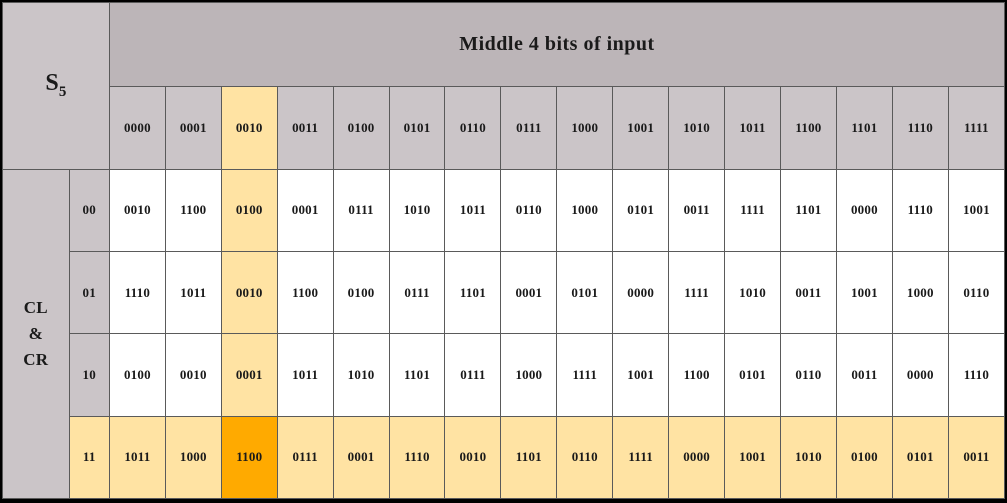 The width and height of the screenshot is (1007, 503). Describe the element at coordinates (864, 128) in the screenshot. I see `column-header: 1101` at that location.